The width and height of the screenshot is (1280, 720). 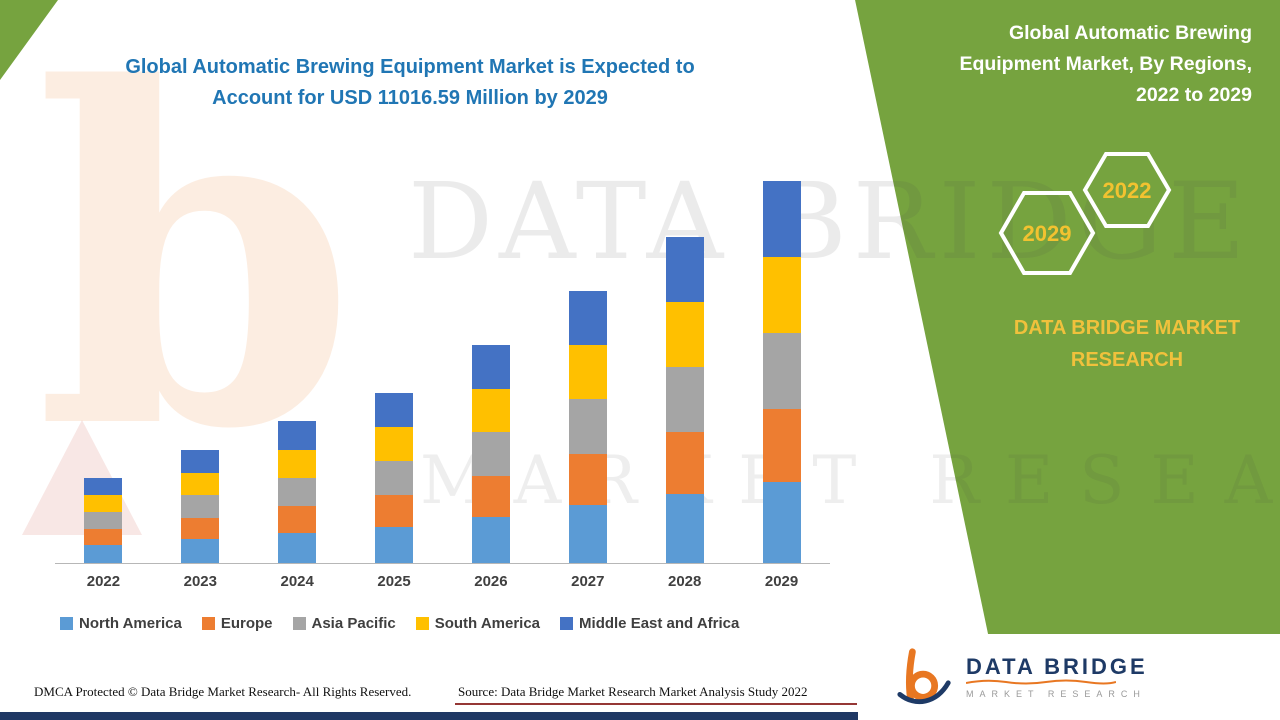 I want to click on bar-segment-2024-north-america, so click(x=297, y=548).